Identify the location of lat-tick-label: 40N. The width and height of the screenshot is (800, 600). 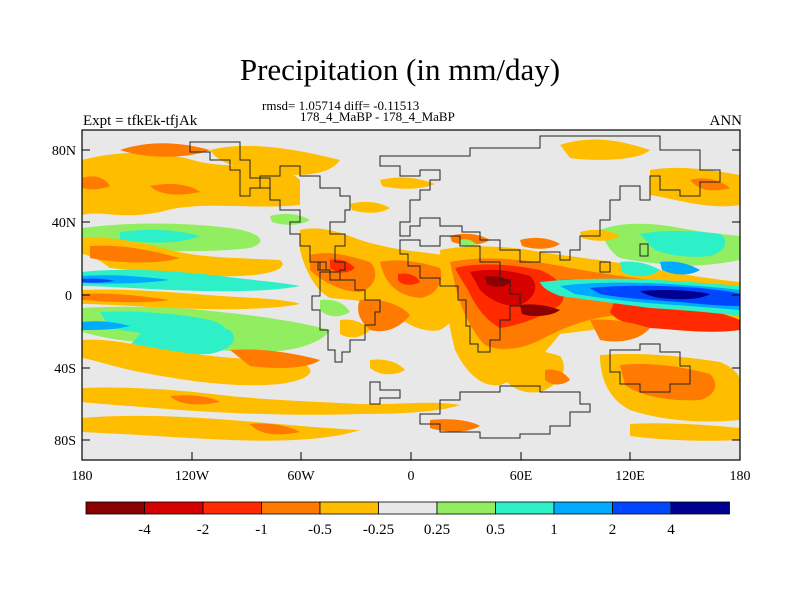
(64, 223).